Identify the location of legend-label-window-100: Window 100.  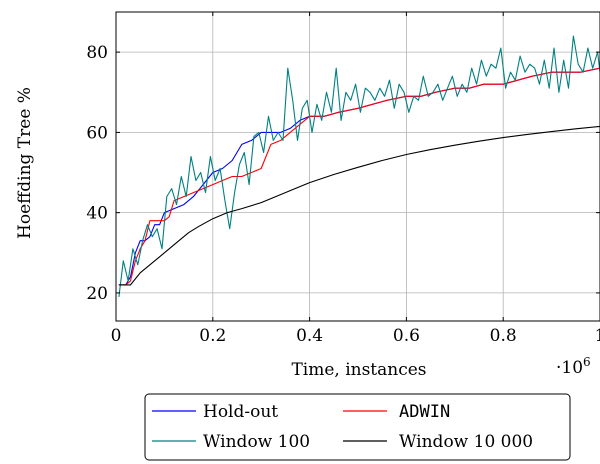
(256, 442).